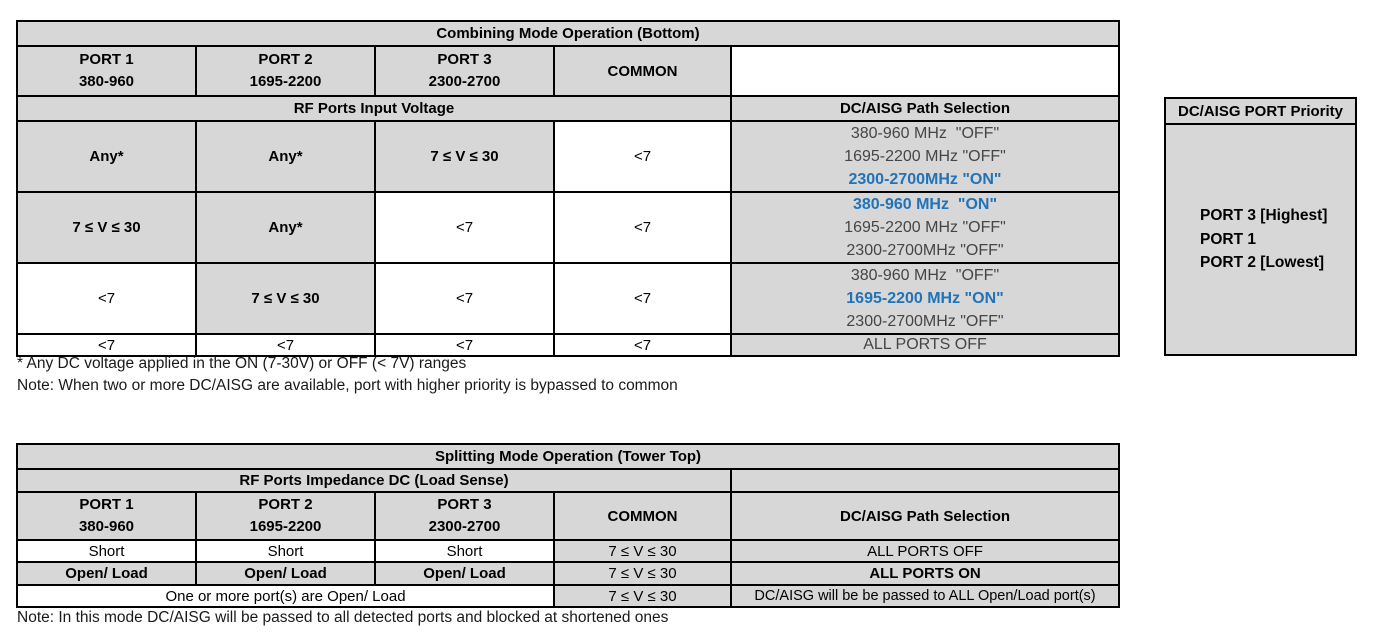 This screenshot has width=1391, height=637. I want to click on combining-table-title: Combining Mode Operation (Bottom), so click(568, 33).